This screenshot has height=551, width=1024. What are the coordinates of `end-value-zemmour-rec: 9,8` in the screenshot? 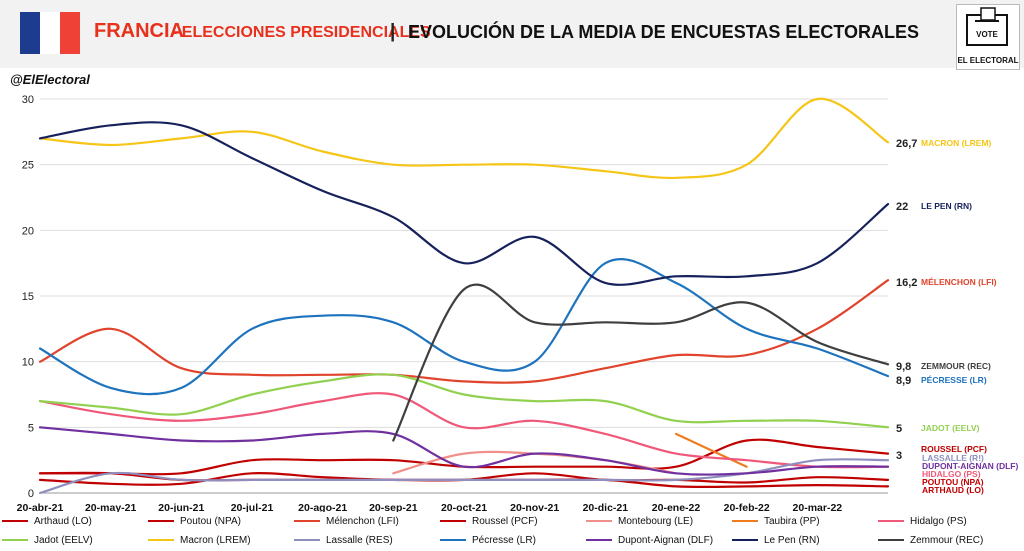 It's located at (903, 367).